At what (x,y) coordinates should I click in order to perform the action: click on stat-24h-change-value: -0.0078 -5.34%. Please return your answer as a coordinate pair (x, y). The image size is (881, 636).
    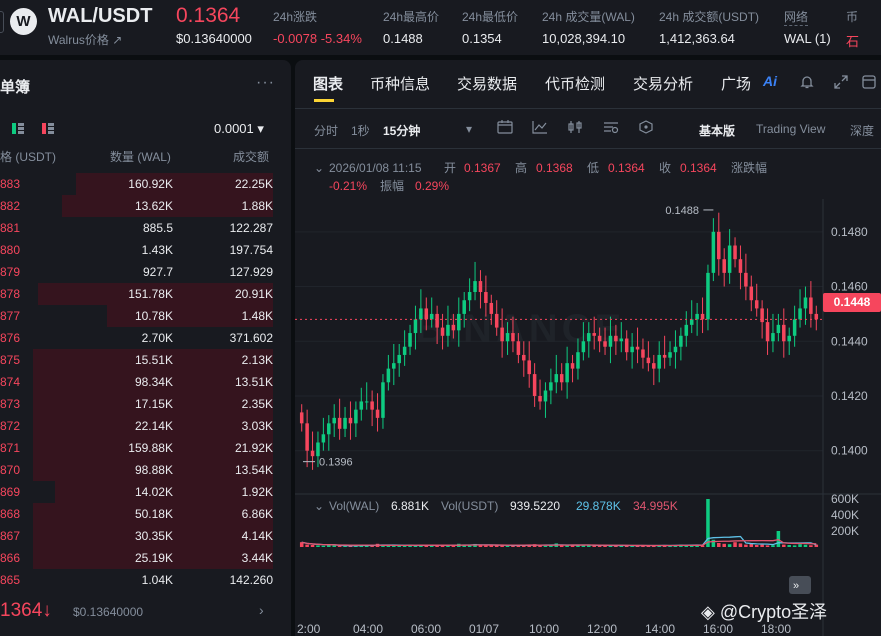
    Looking at the image, I should click on (317, 38).